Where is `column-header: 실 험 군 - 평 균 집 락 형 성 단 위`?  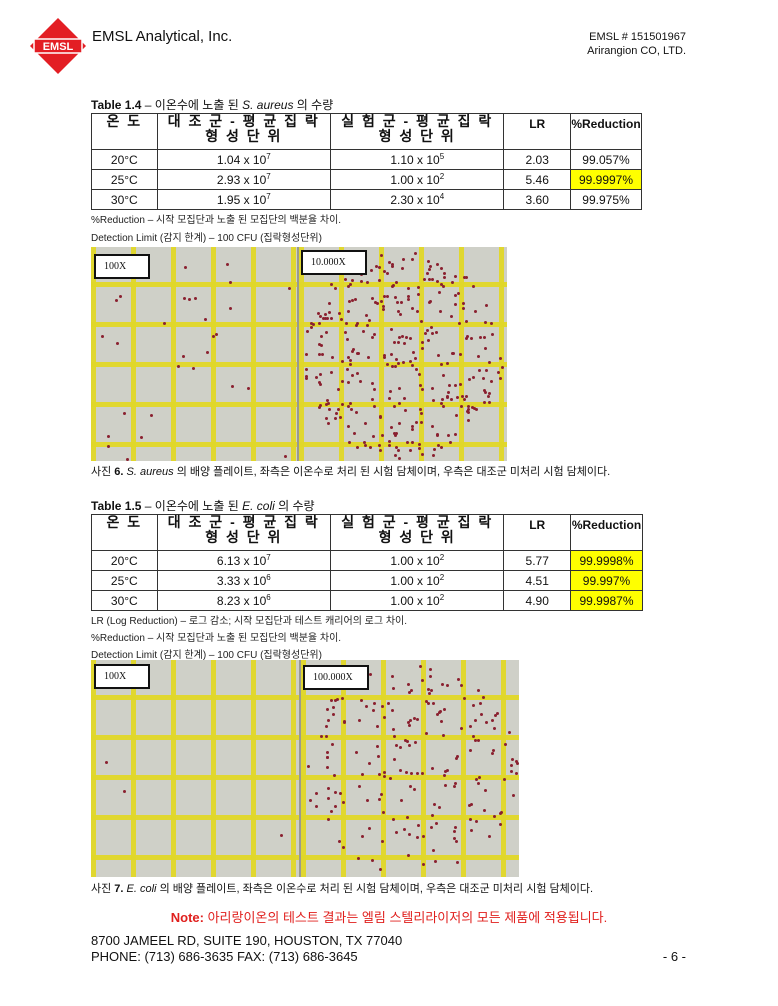
column-header: 실 험 군 - 평 균 집 락 형 성 단 위 is located at coordinates (417, 131).